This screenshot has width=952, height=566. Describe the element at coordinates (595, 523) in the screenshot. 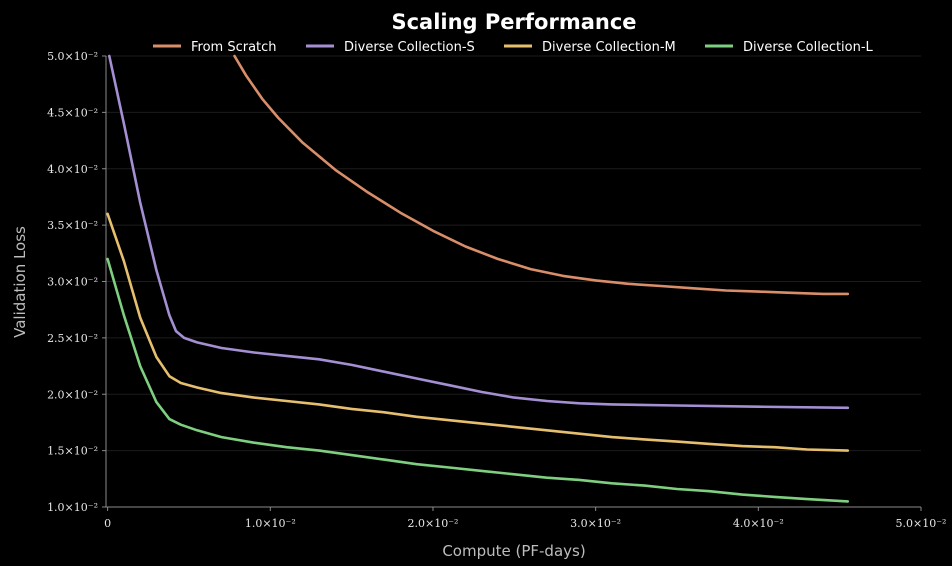

I see `x-tick-label: 3.0×10⁻²` at that location.